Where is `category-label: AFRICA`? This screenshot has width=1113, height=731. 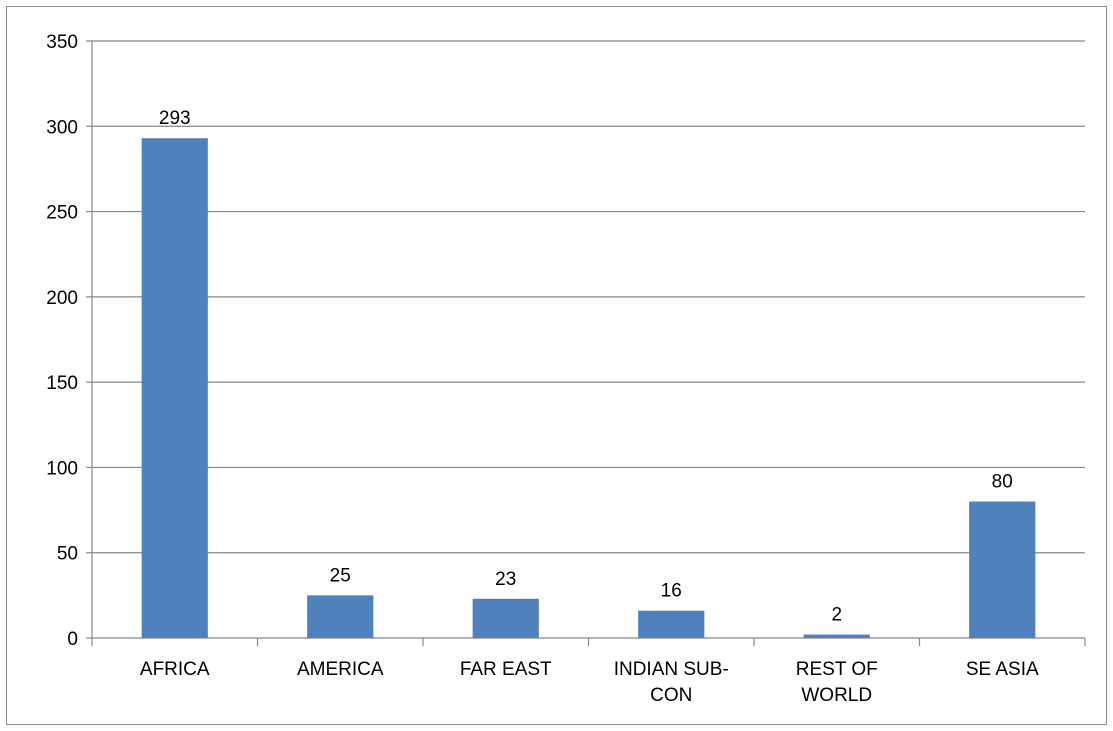 category-label: AFRICA is located at coordinates (175, 669).